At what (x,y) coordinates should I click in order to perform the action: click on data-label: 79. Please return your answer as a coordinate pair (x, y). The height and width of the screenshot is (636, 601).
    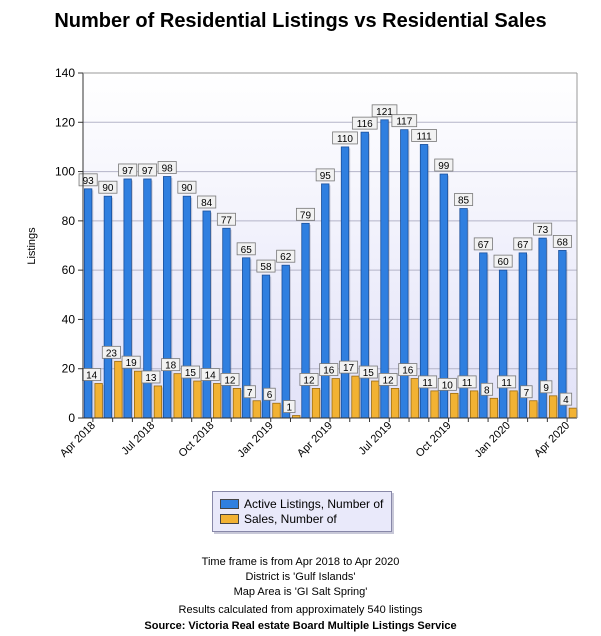
    Looking at the image, I should click on (306, 215).